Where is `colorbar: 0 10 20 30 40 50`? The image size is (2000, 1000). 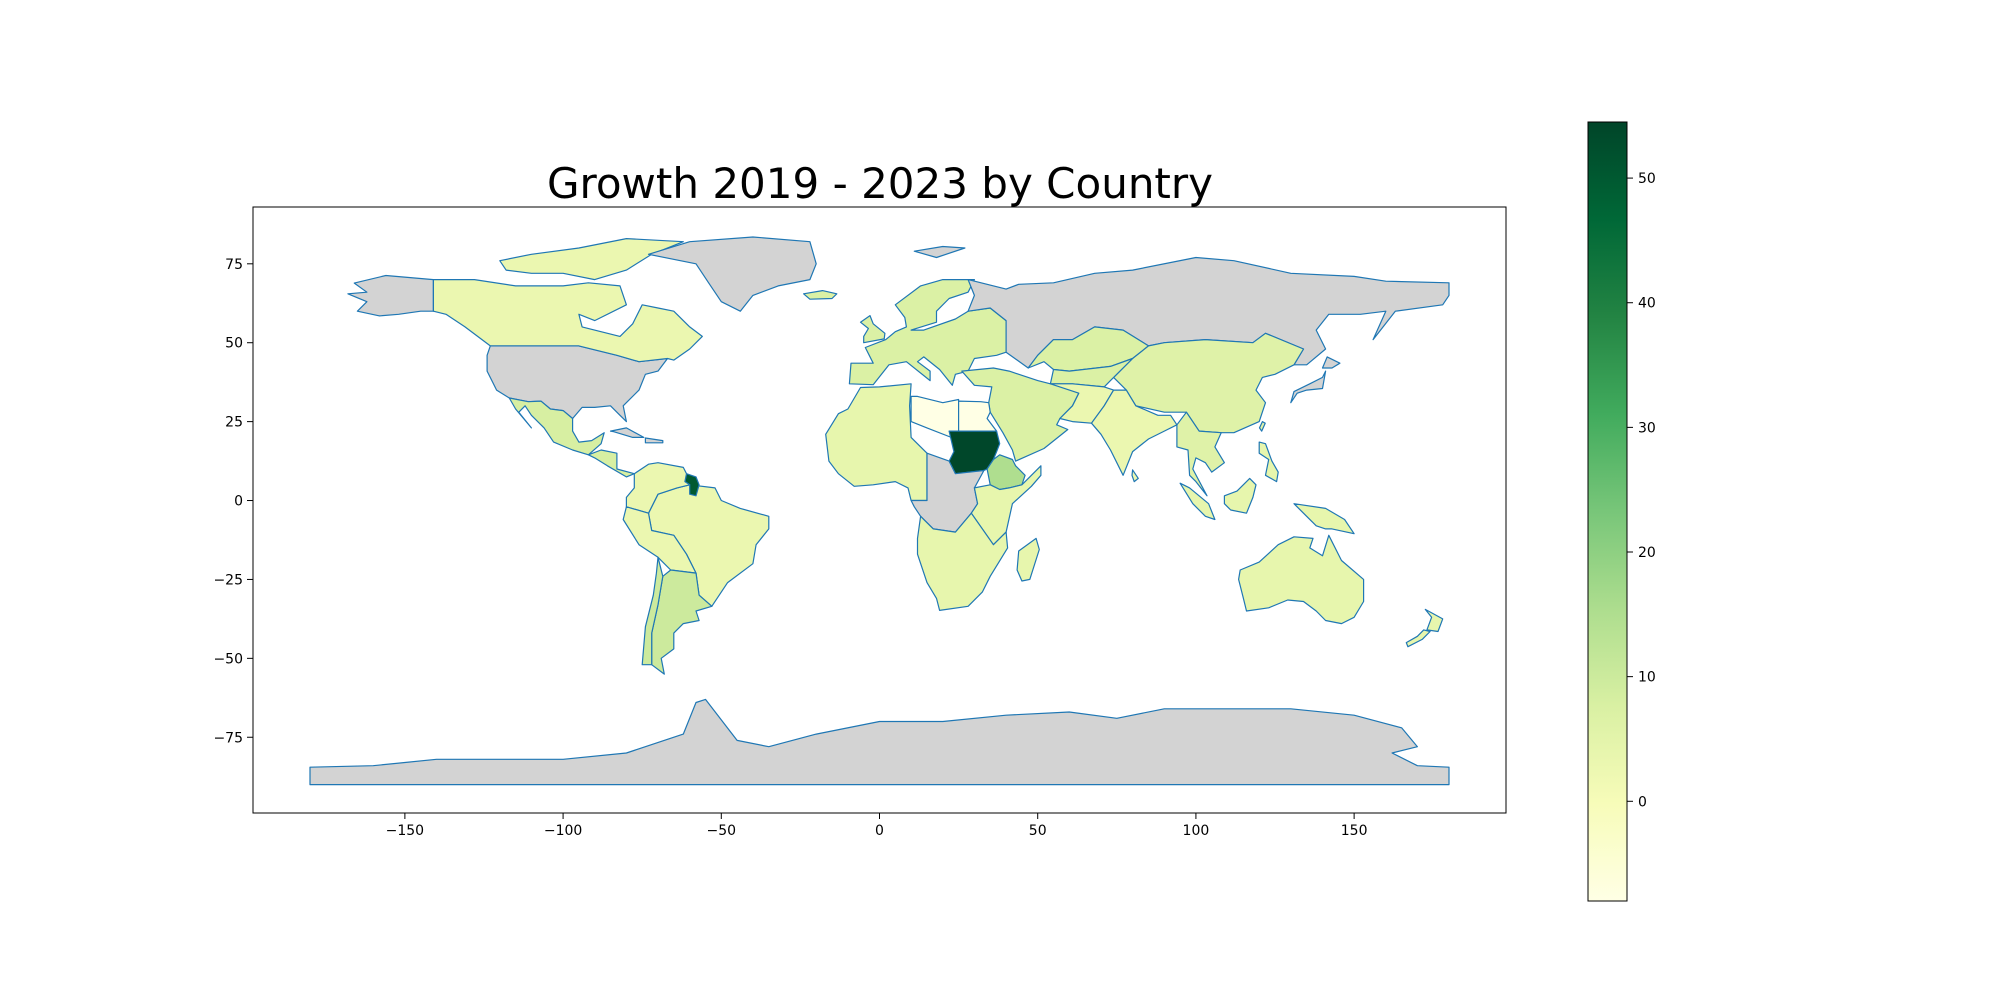
colorbar: 0 10 20 30 40 50 is located at coordinates (1621, 511).